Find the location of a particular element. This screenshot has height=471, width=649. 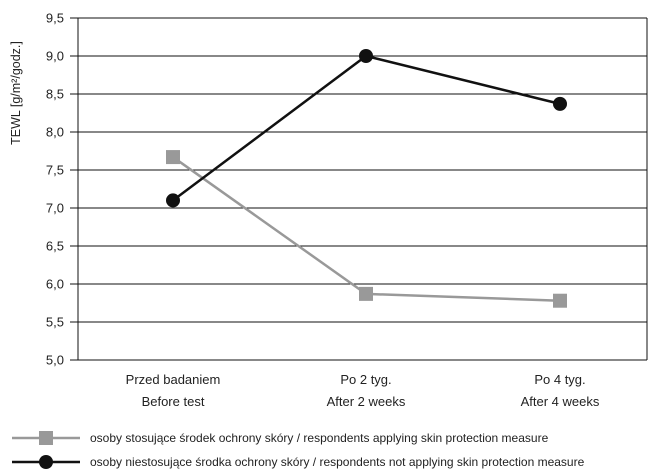

x-tick-label: Po 2 tyg. is located at coordinates (365, 379).